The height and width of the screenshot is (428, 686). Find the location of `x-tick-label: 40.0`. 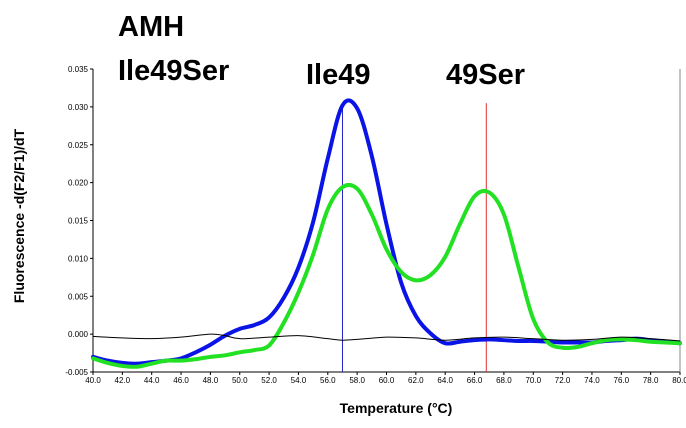

x-tick-label: 40.0 is located at coordinates (93, 380).